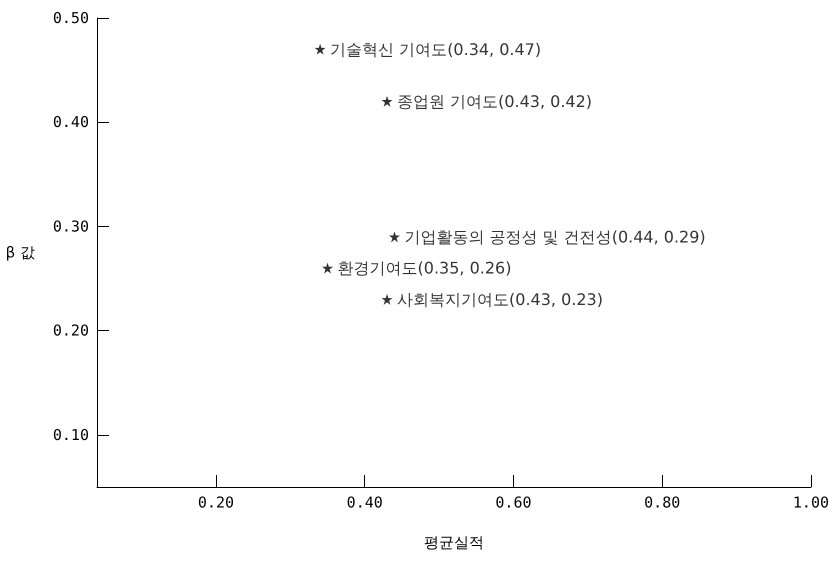 The image size is (832, 562). What do you see at coordinates (70, 435) in the screenshot?
I see `y-tick-label: 0.10` at bounding box center [70, 435].